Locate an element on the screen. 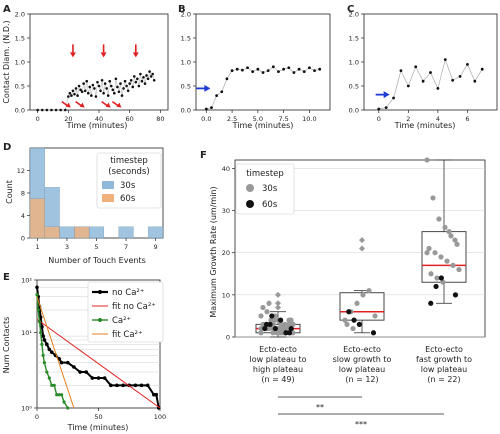  panel-f-legend-60s: 60s is located at coordinates (270, 205).